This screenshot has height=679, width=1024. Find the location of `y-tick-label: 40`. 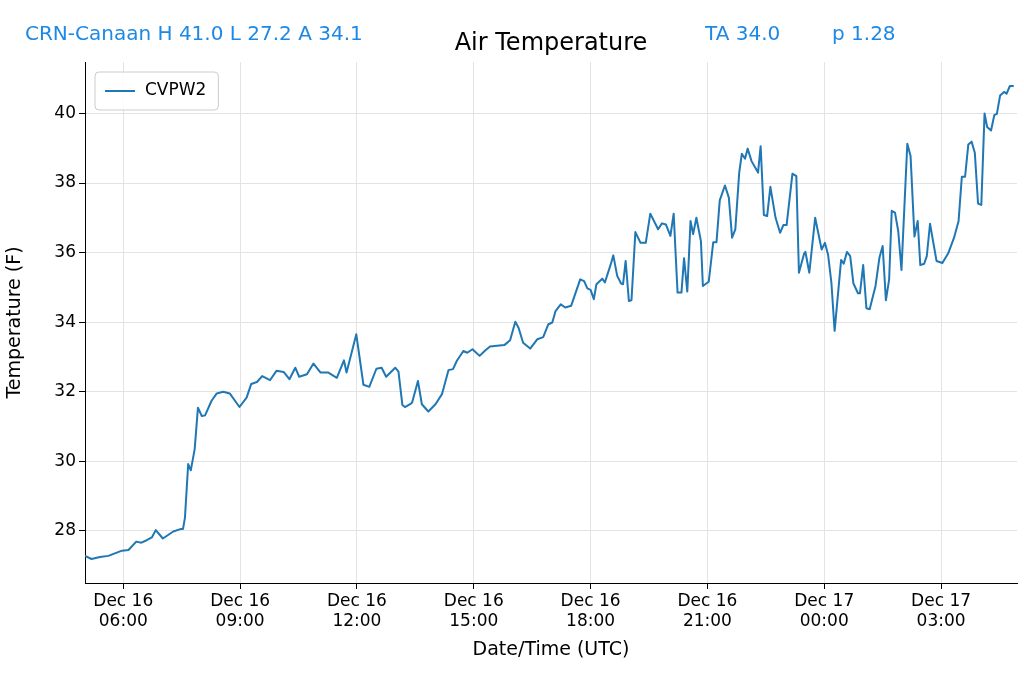

y-tick-label: 40 is located at coordinates (65, 111).